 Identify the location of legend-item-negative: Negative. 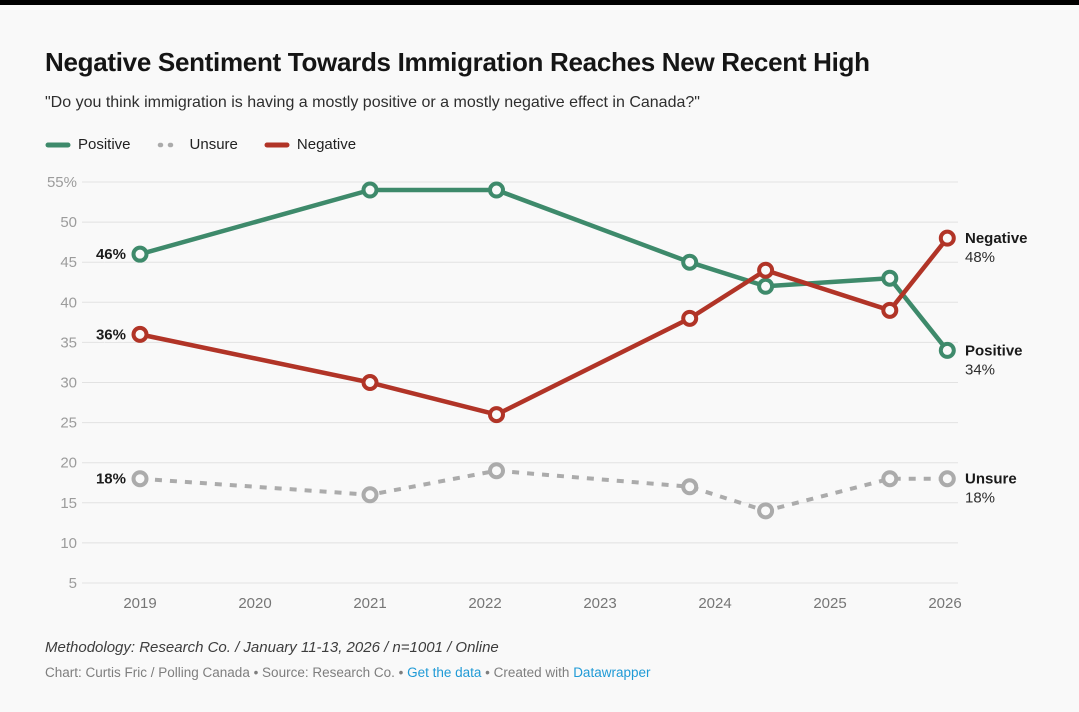
(310, 144).